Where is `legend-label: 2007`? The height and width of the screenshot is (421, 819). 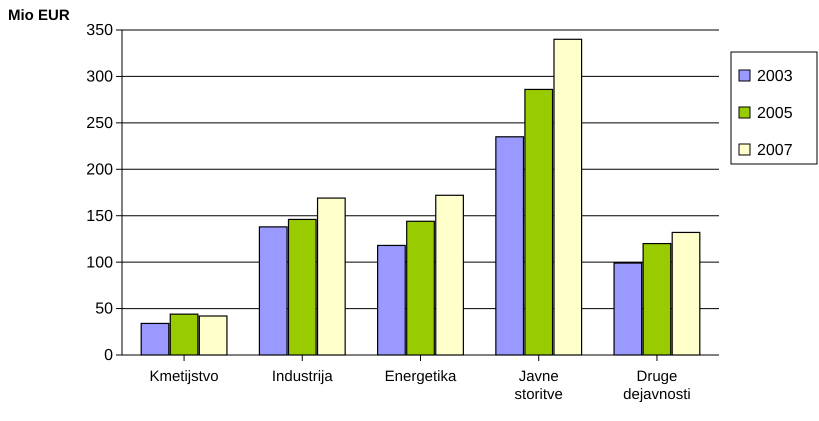
legend-label: 2007 is located at coordinates (775, 150).